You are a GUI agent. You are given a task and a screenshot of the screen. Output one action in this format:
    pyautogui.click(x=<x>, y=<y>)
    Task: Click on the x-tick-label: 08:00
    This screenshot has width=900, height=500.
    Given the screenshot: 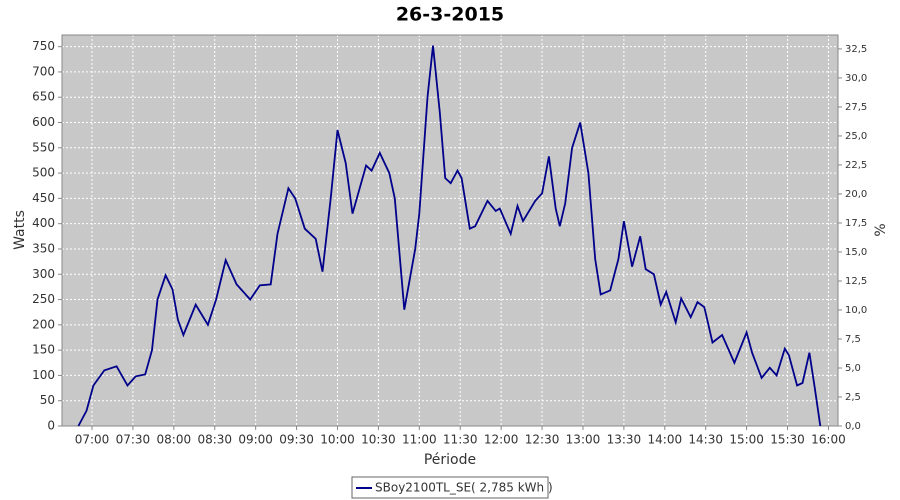 What is the action you would take?
    pyautogui.click(x=174, y=440)
    